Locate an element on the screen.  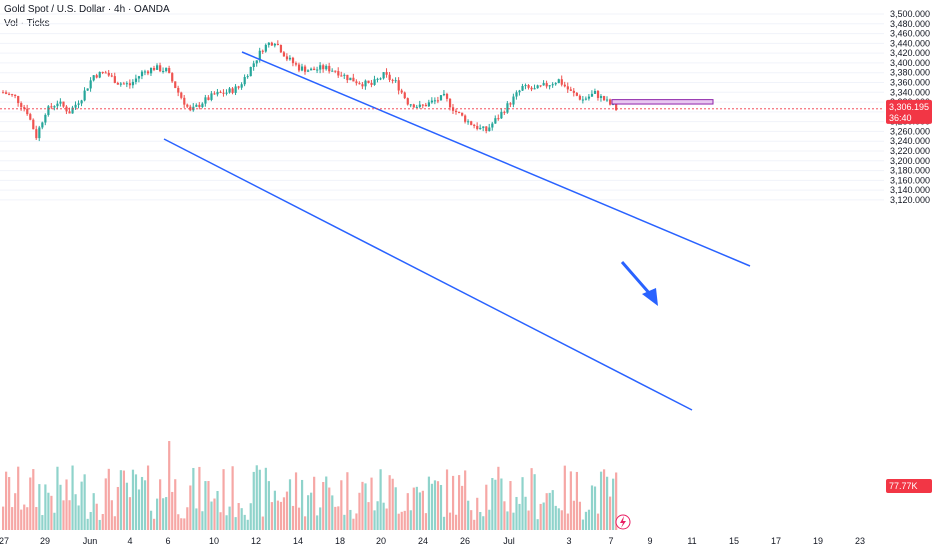
price-tick-label: 3,400.000 is located at coordinates (910, 63).